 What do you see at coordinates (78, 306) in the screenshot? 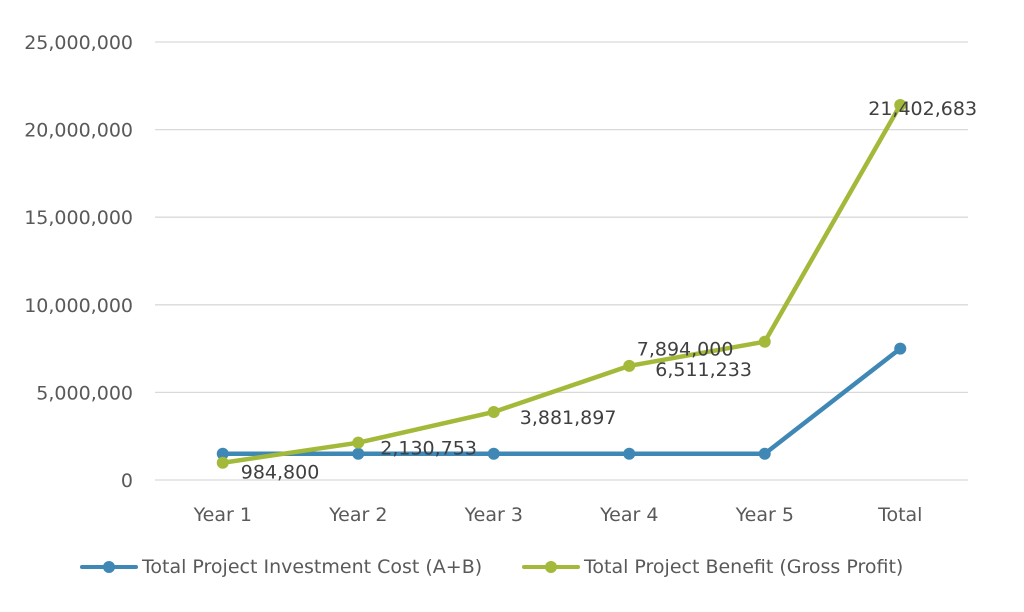
I see `y-tick-label: 10,000,000` at bounding box center [78, 306].